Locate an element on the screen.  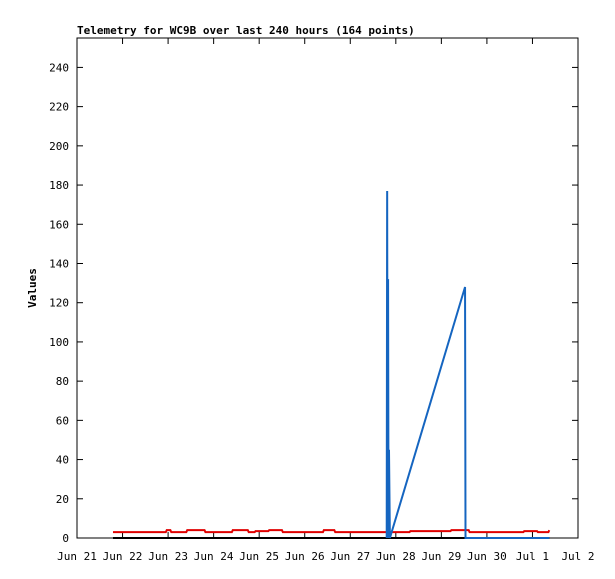
x-tick-label: Jun 25 is located at coordinates (259, 556).